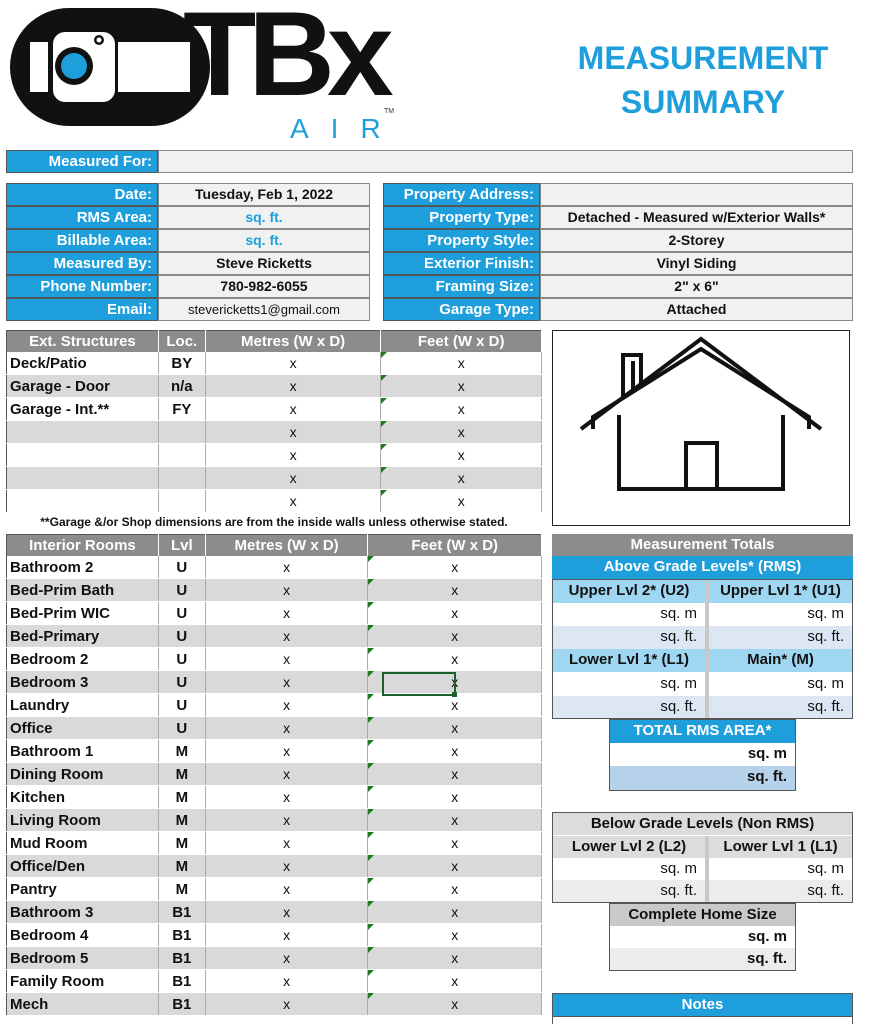  Describe the element at coordinates (82, 843) in the screenshot. I see `room-name-cell: Mud Room` at that location.